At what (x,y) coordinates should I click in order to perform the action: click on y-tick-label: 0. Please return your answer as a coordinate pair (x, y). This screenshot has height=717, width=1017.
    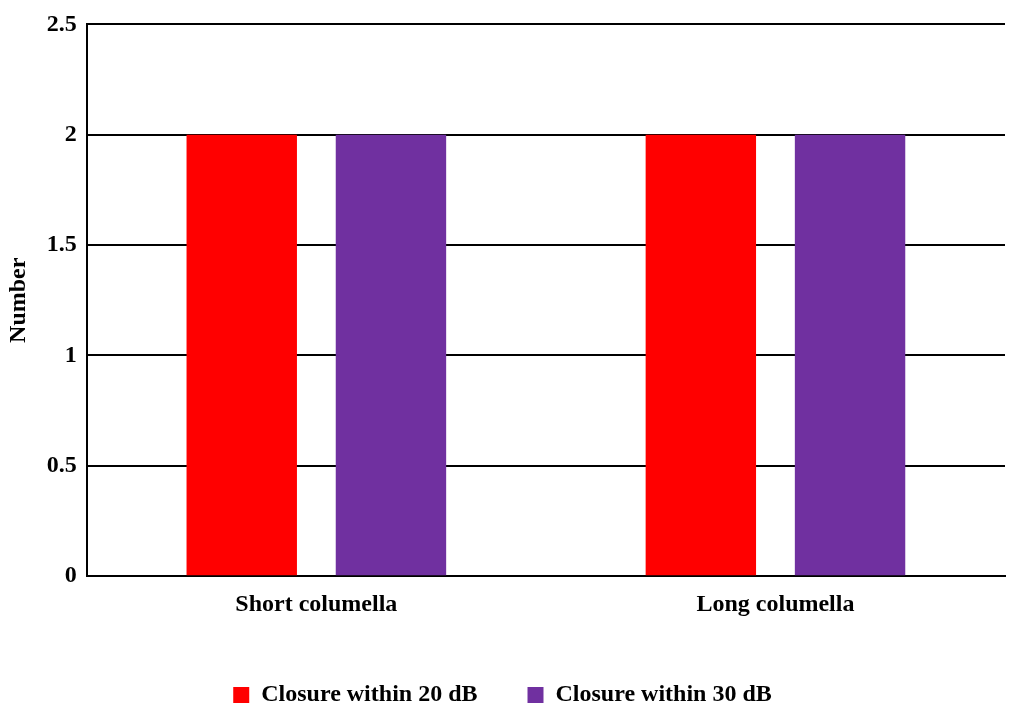
    Looking at the image, I should click on (70, 574).